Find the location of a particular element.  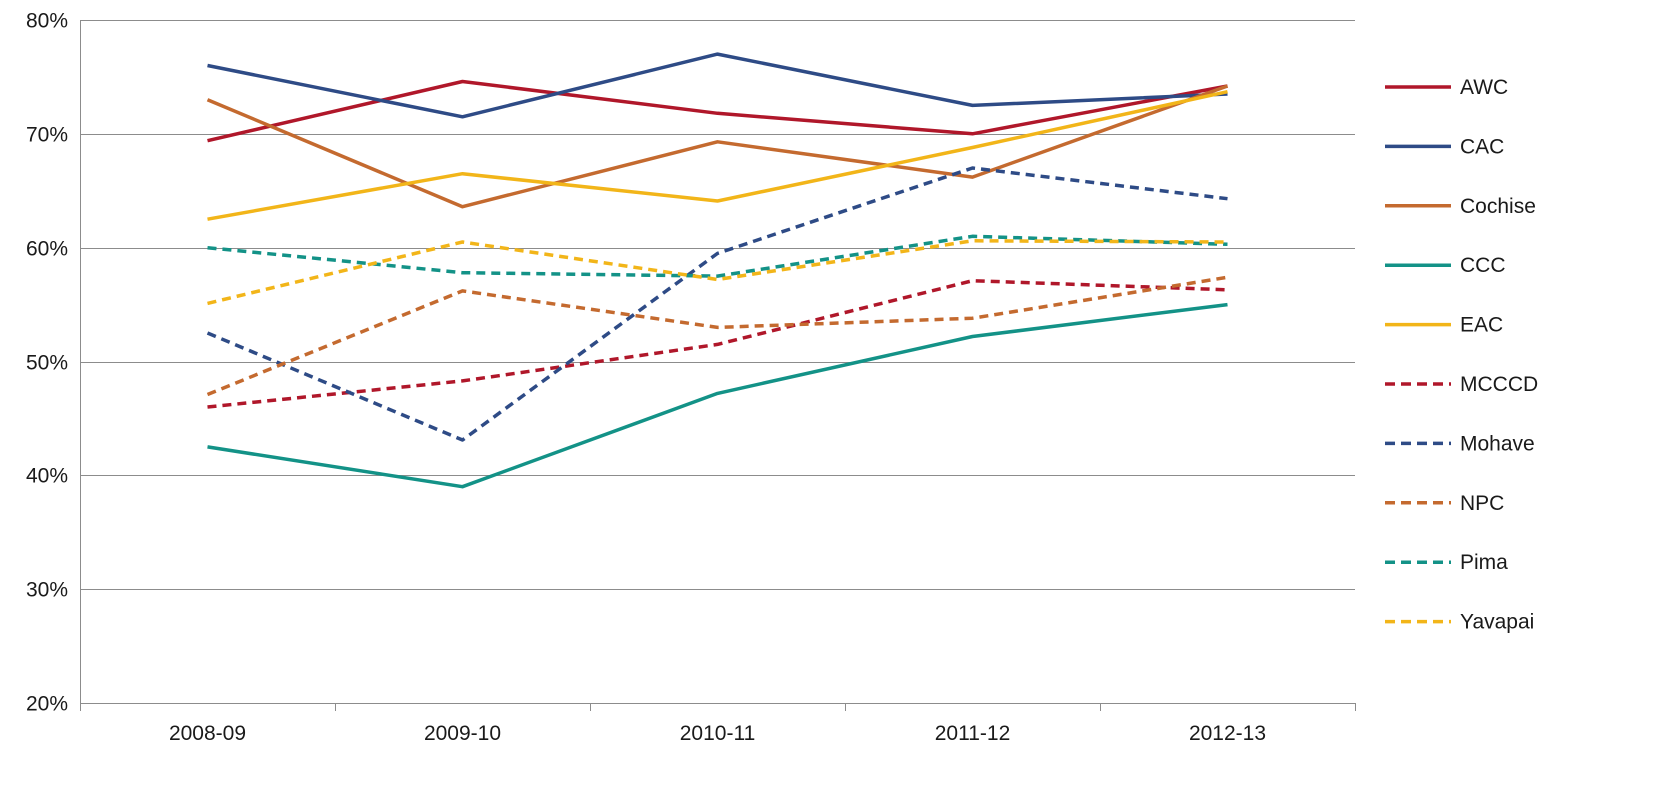

y-tick-label: 80% is located at coordinates (47, 21).